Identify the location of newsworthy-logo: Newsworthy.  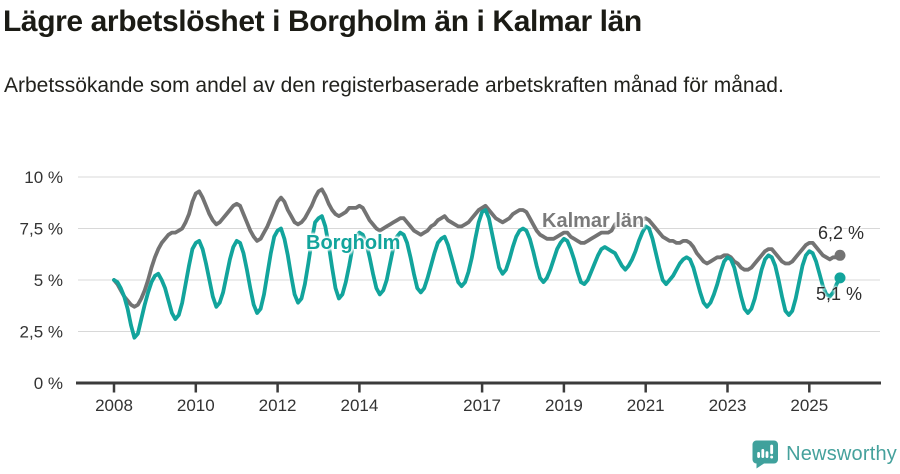
(824, 454).